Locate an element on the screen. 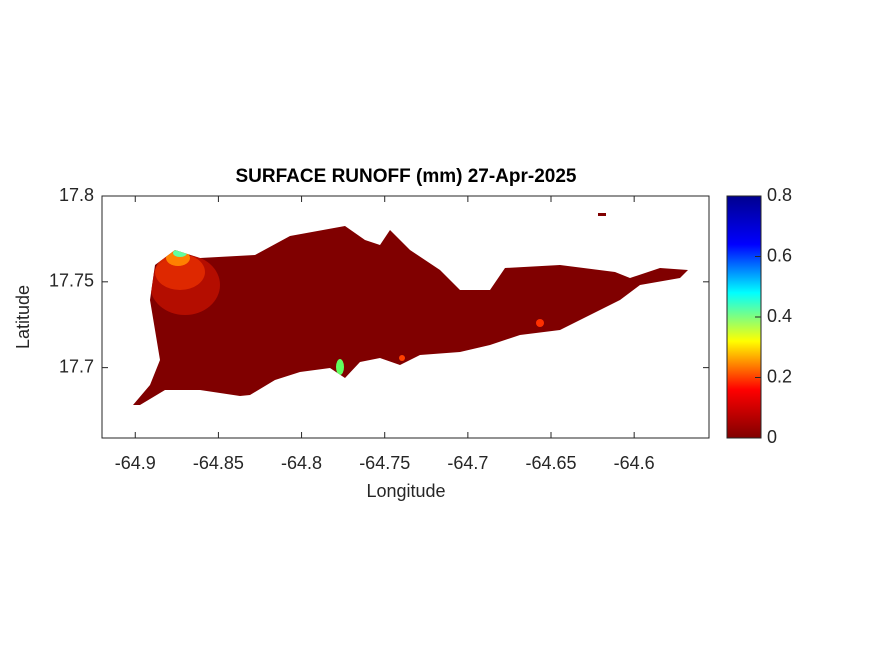 The height and width of the screenshot is (656, 875). colorbar-tick-label: 0.6 is located at coordinates (779, 255).